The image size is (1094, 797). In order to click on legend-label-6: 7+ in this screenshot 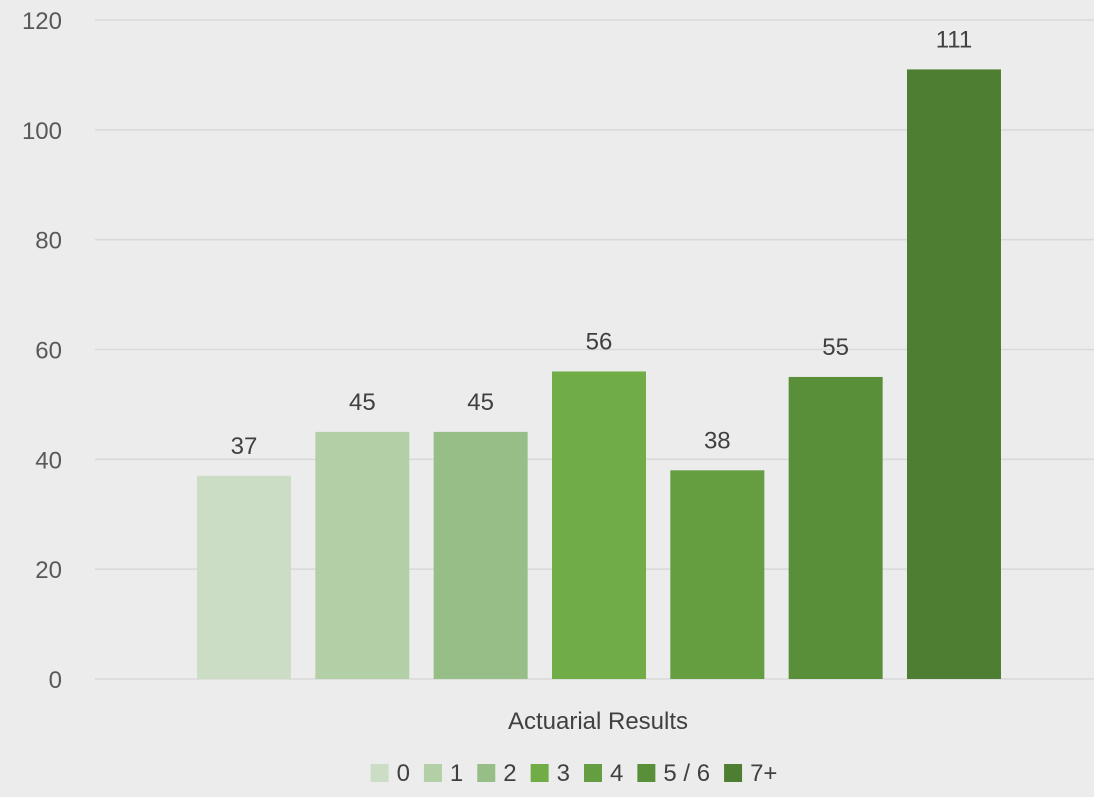, I will do `click(763, 773)`.